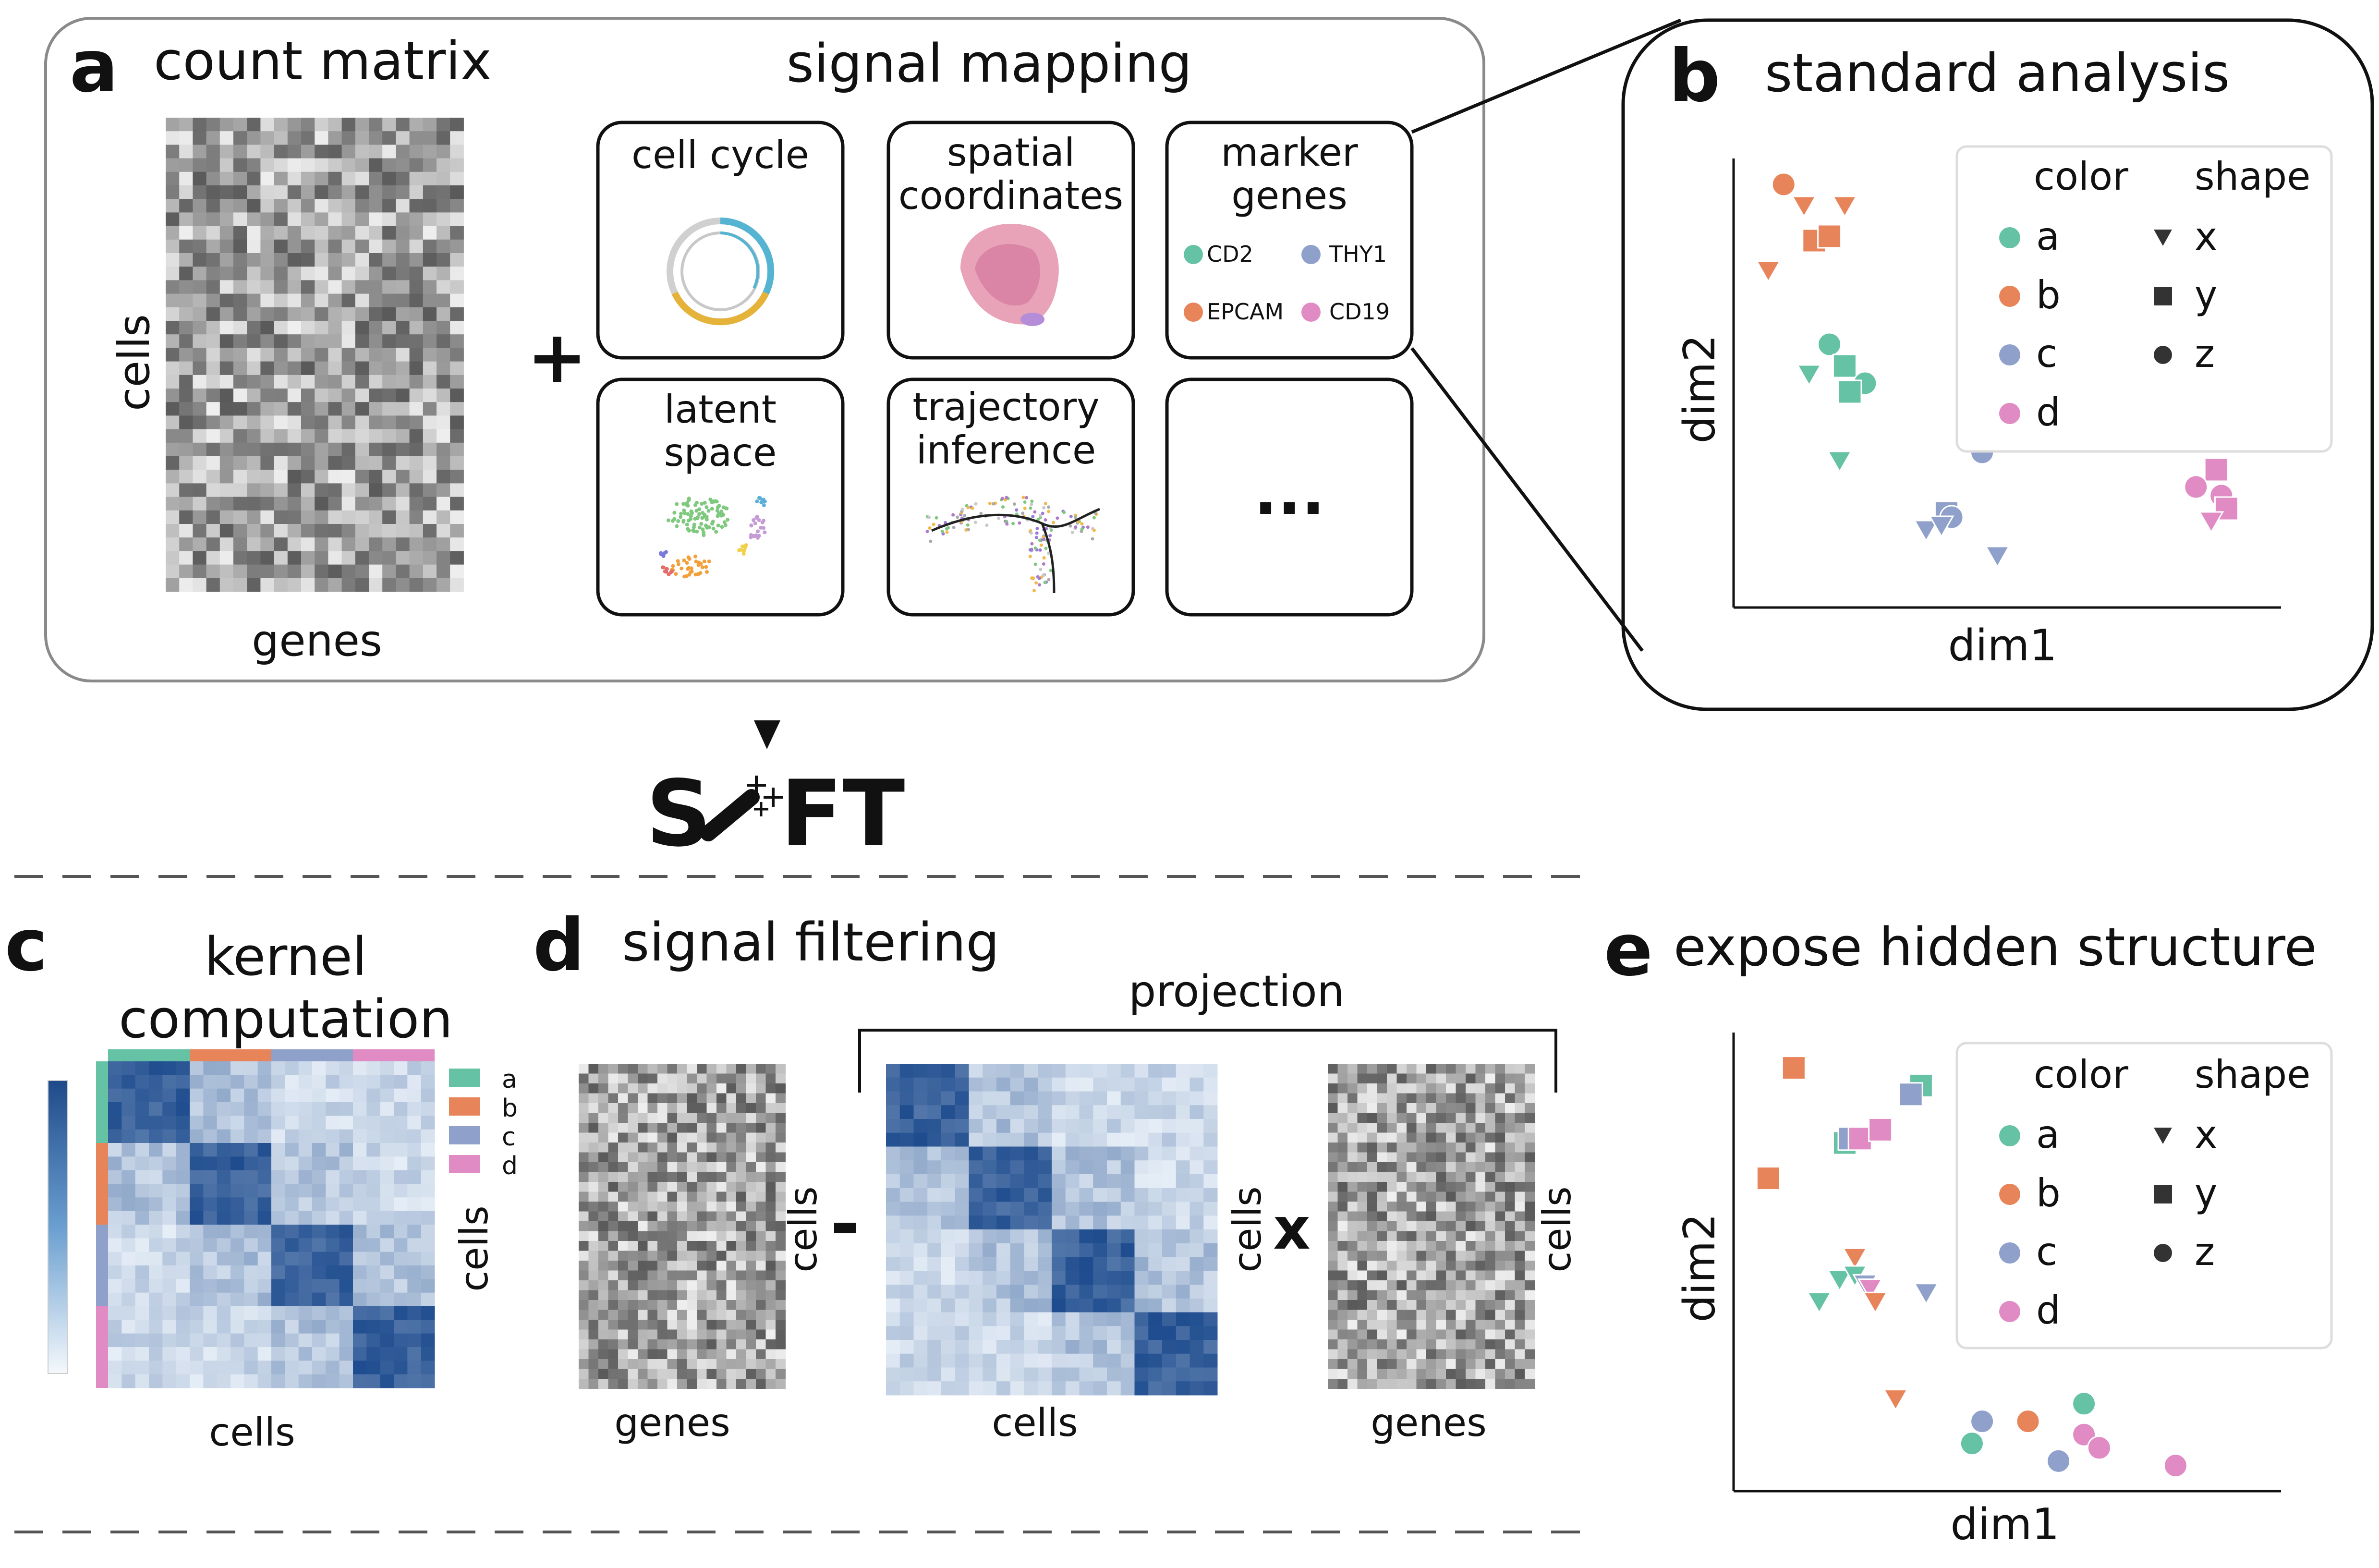 The width and height of the screenshot is (2379, 1568). I want to click on count-matrix-xlabel: genes, so click(317, 641).